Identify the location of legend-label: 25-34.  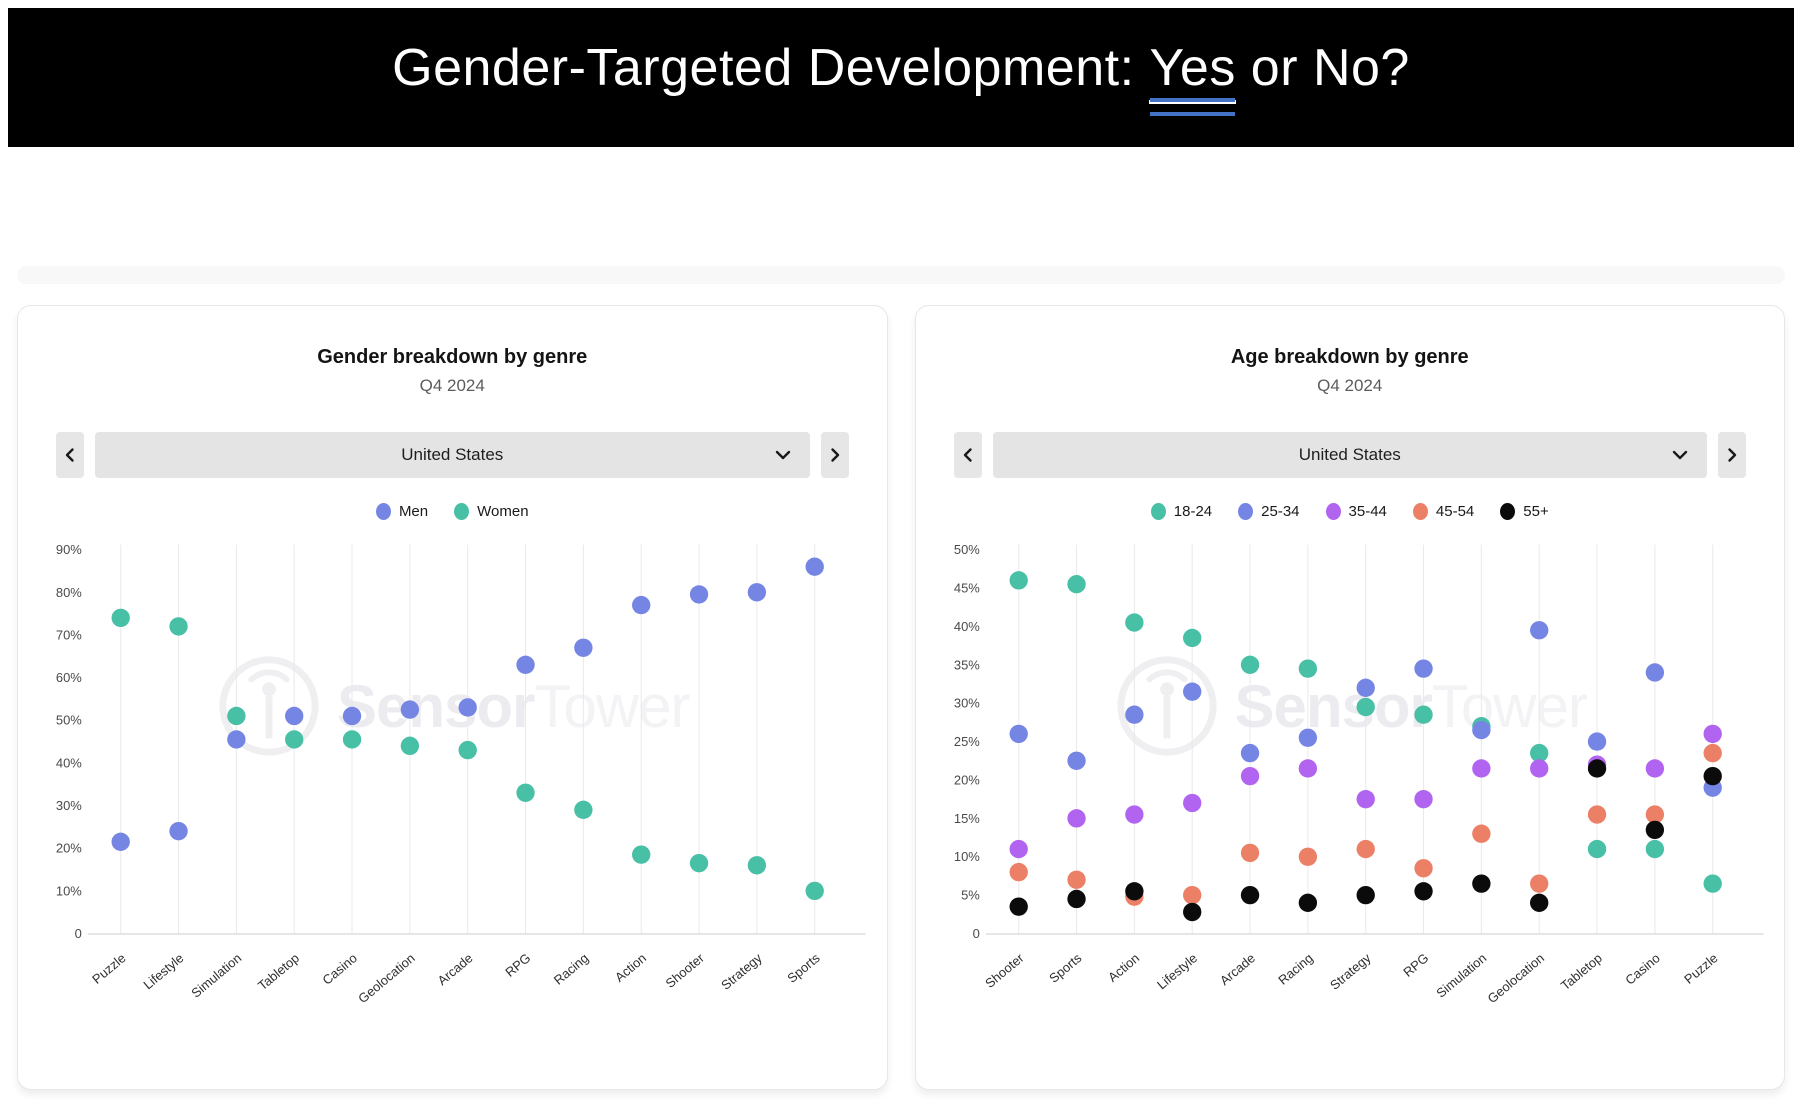
(1280, 511).